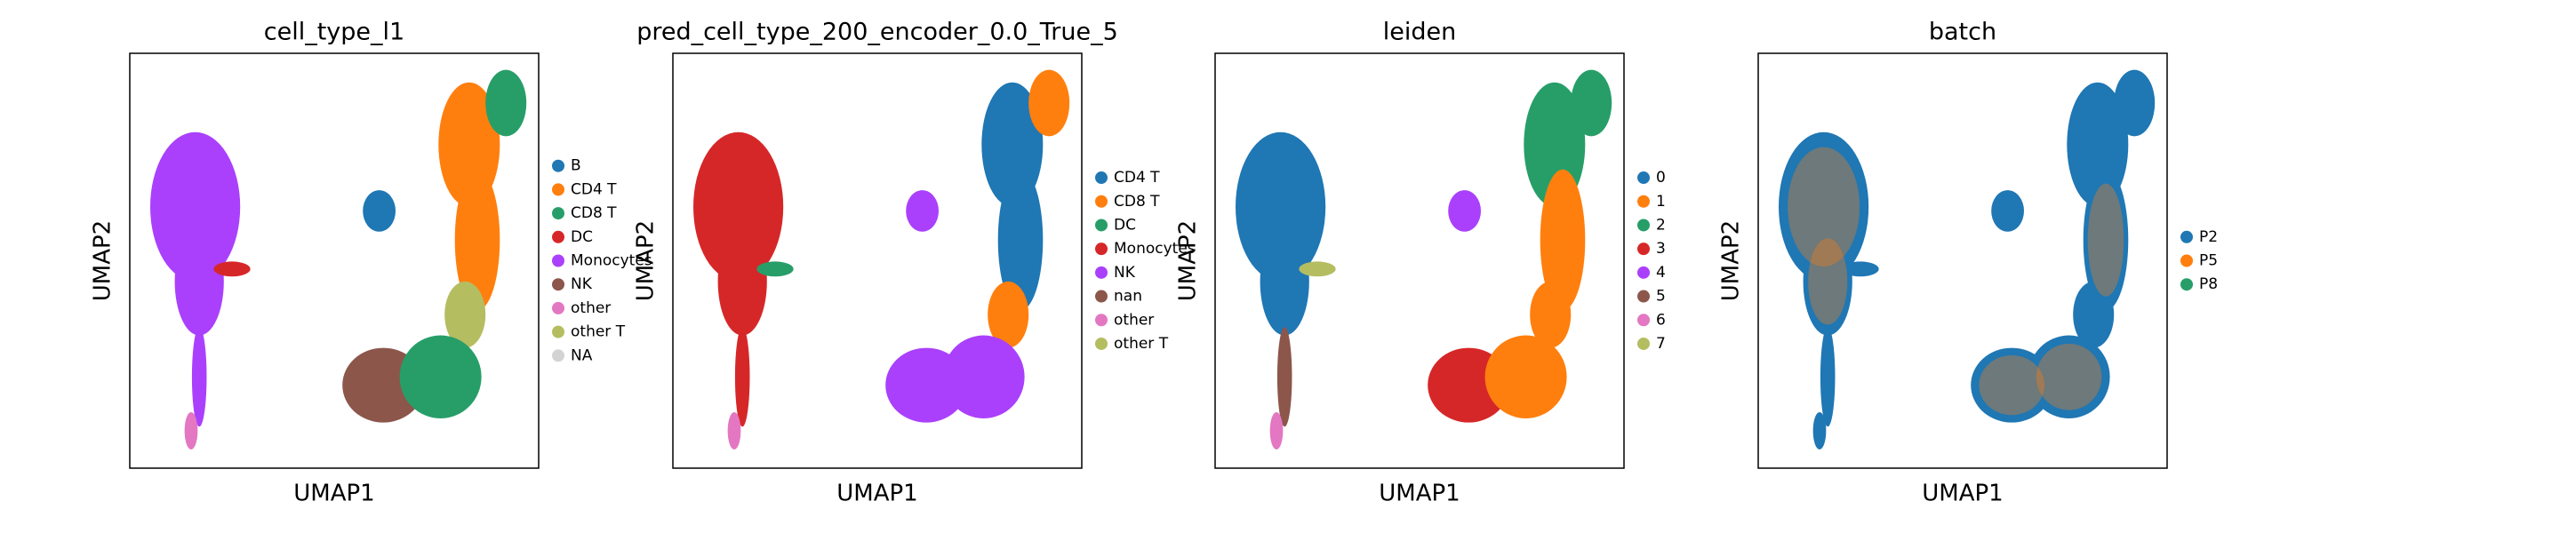  Describe the element at coordinates (1661, 344) in the screenshot. I see `legend-label: 7` at that location.